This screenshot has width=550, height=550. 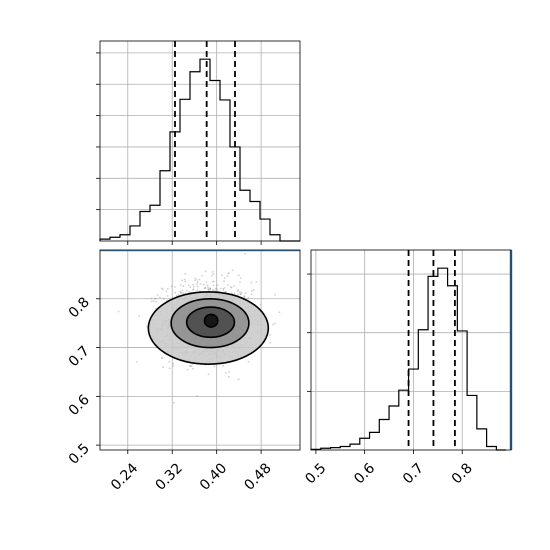 I want to click on x-marginal-quantiles, so click(x=205, y=141).